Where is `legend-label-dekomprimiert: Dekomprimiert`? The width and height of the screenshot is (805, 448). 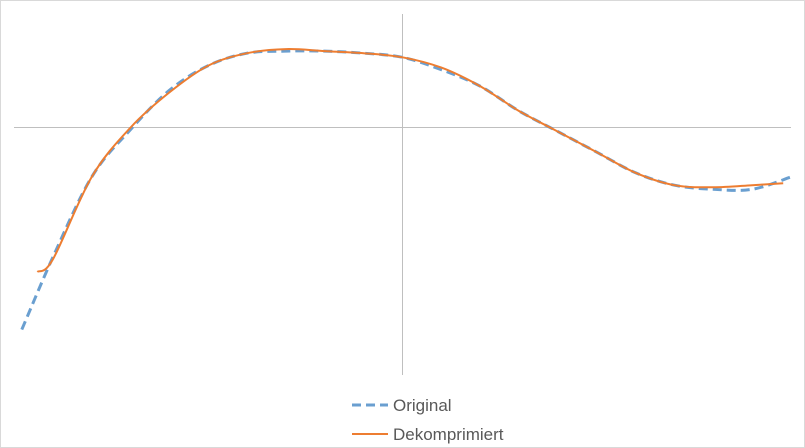
legend-label-dekomprimiert: Dekomprimiert is located at coordinates (448, 434).